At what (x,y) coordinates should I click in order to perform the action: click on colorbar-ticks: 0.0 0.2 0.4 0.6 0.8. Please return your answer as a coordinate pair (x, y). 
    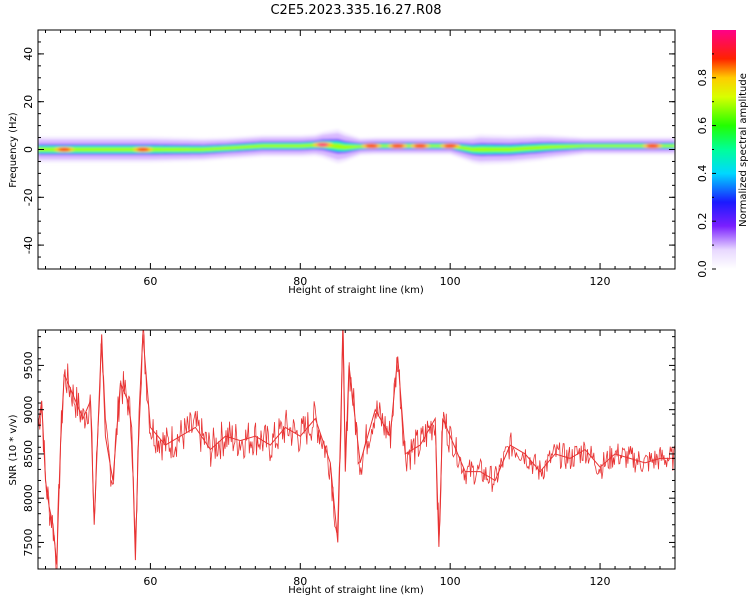
    Looking at the image, I should click on (706, 165).